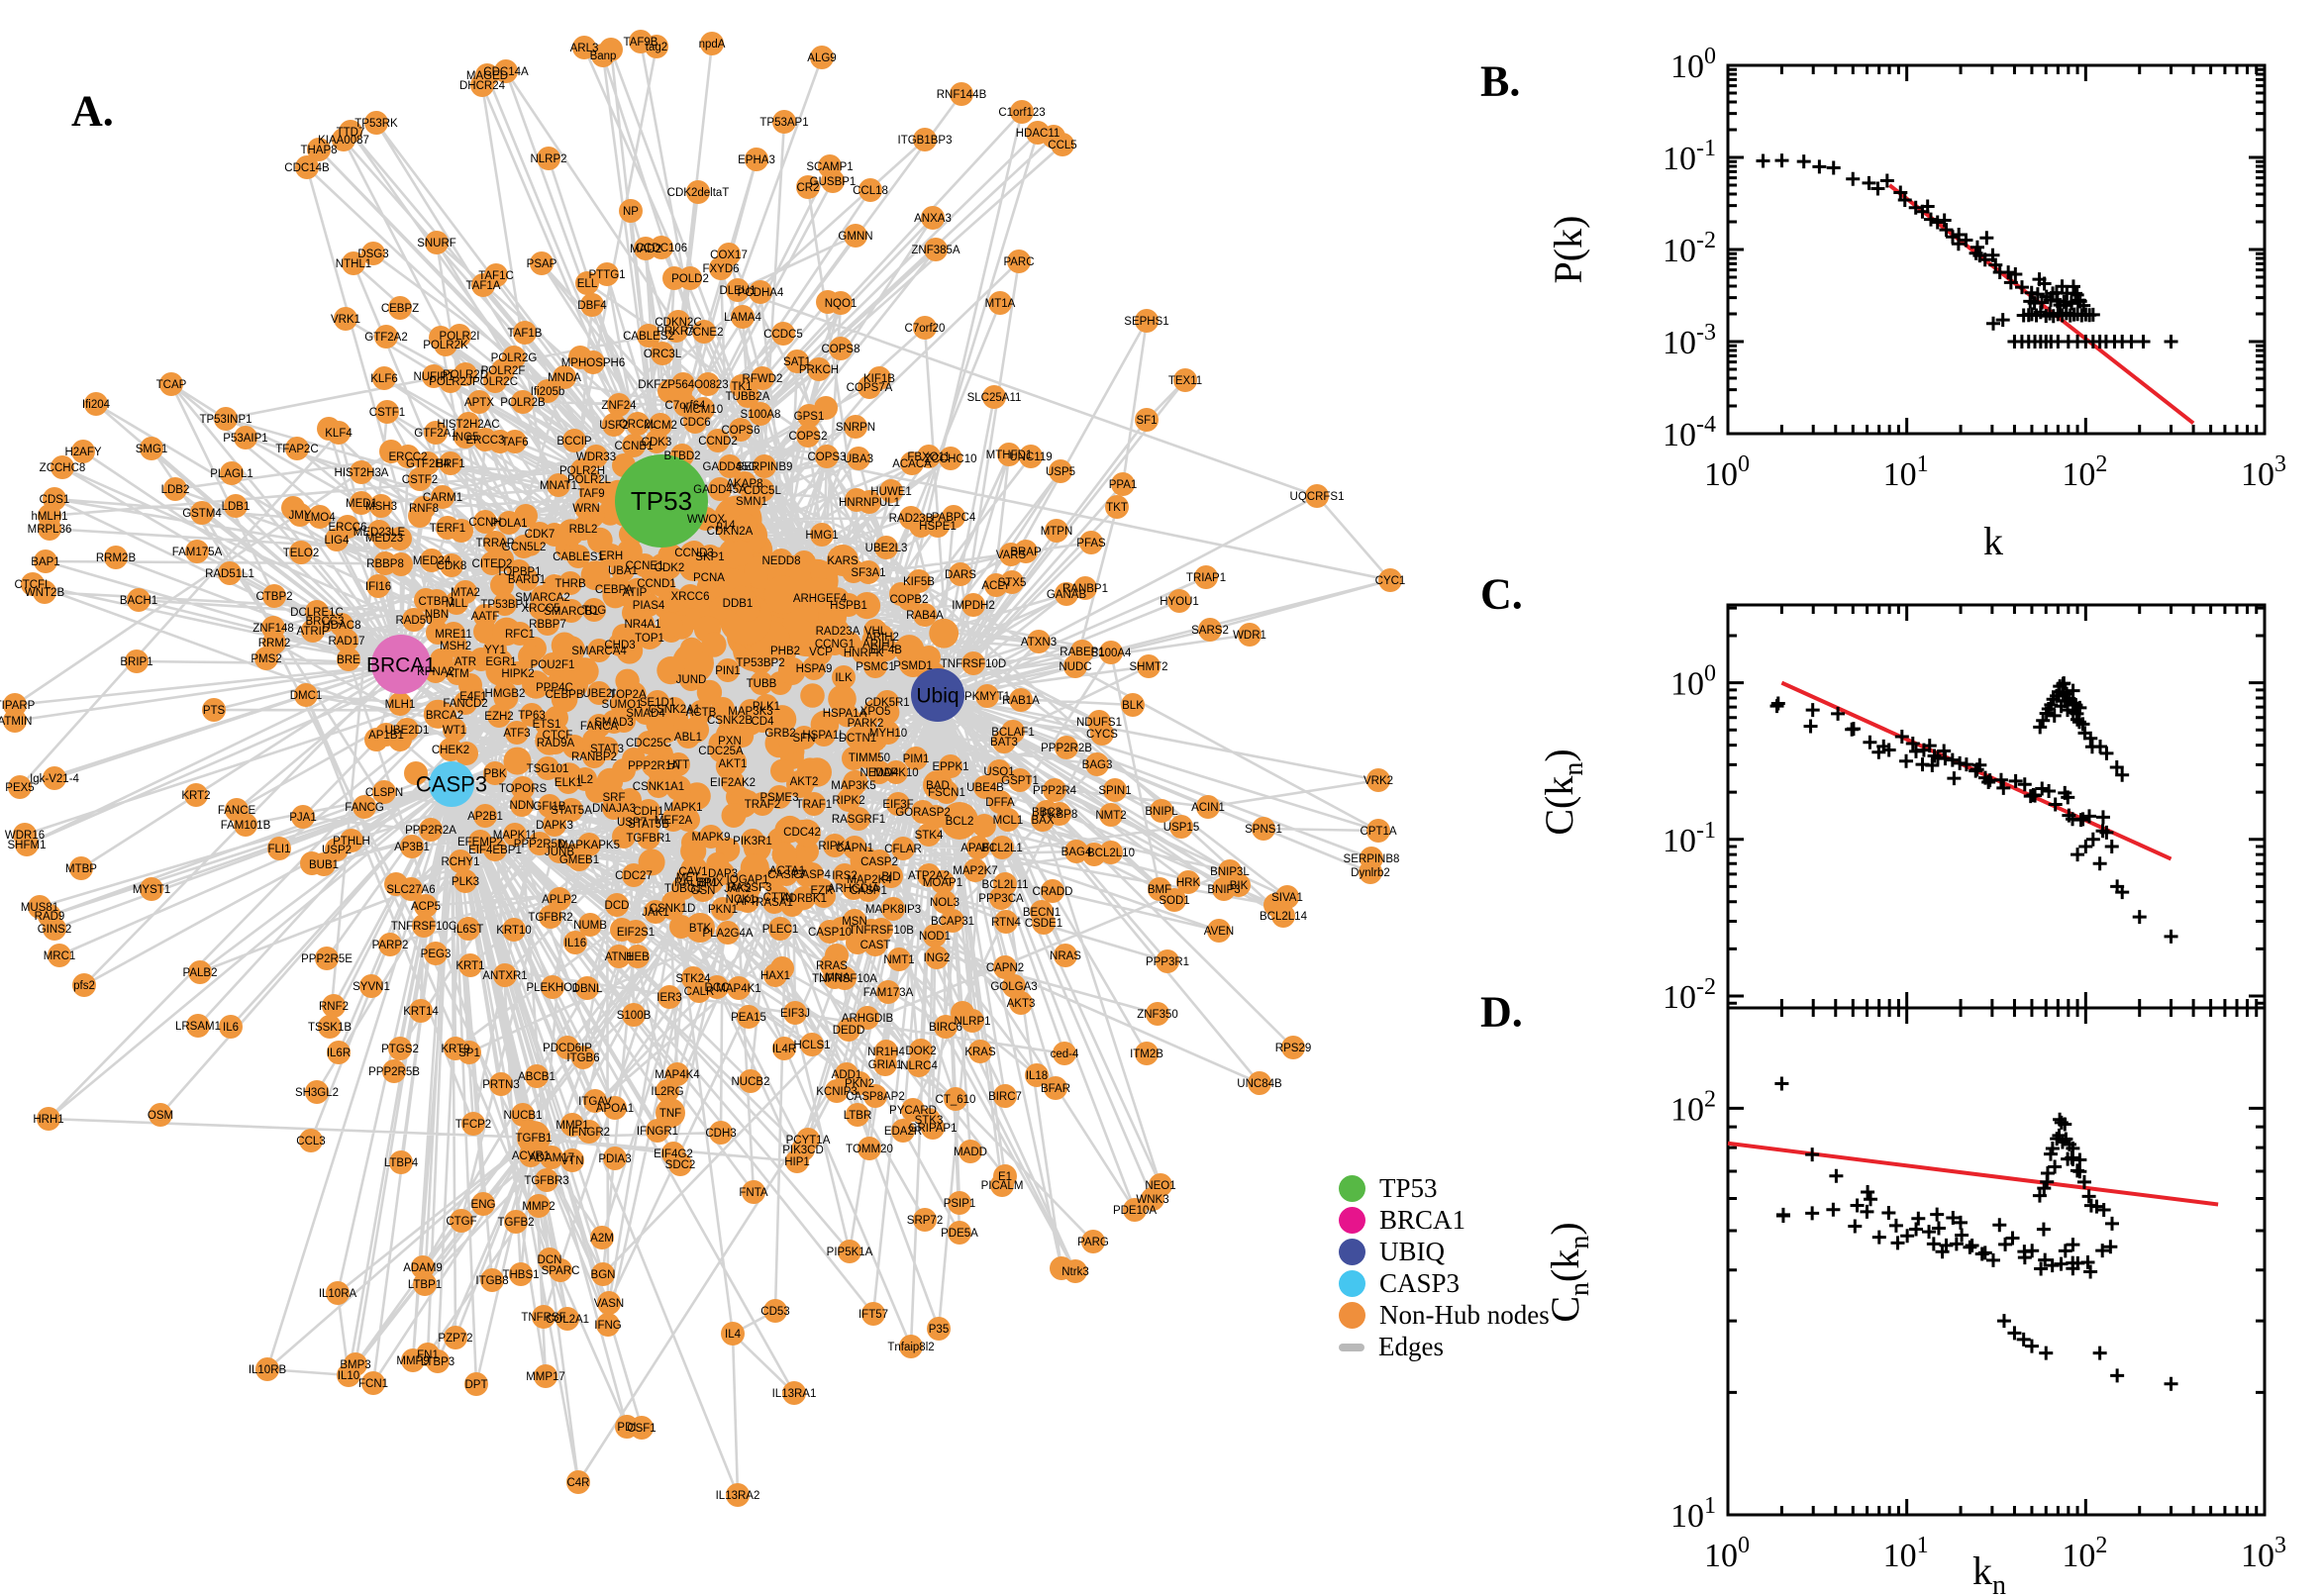 This screenshot has width=2323, height=1596. I want to click on svg-text: RBBP7, so click(547, 625).